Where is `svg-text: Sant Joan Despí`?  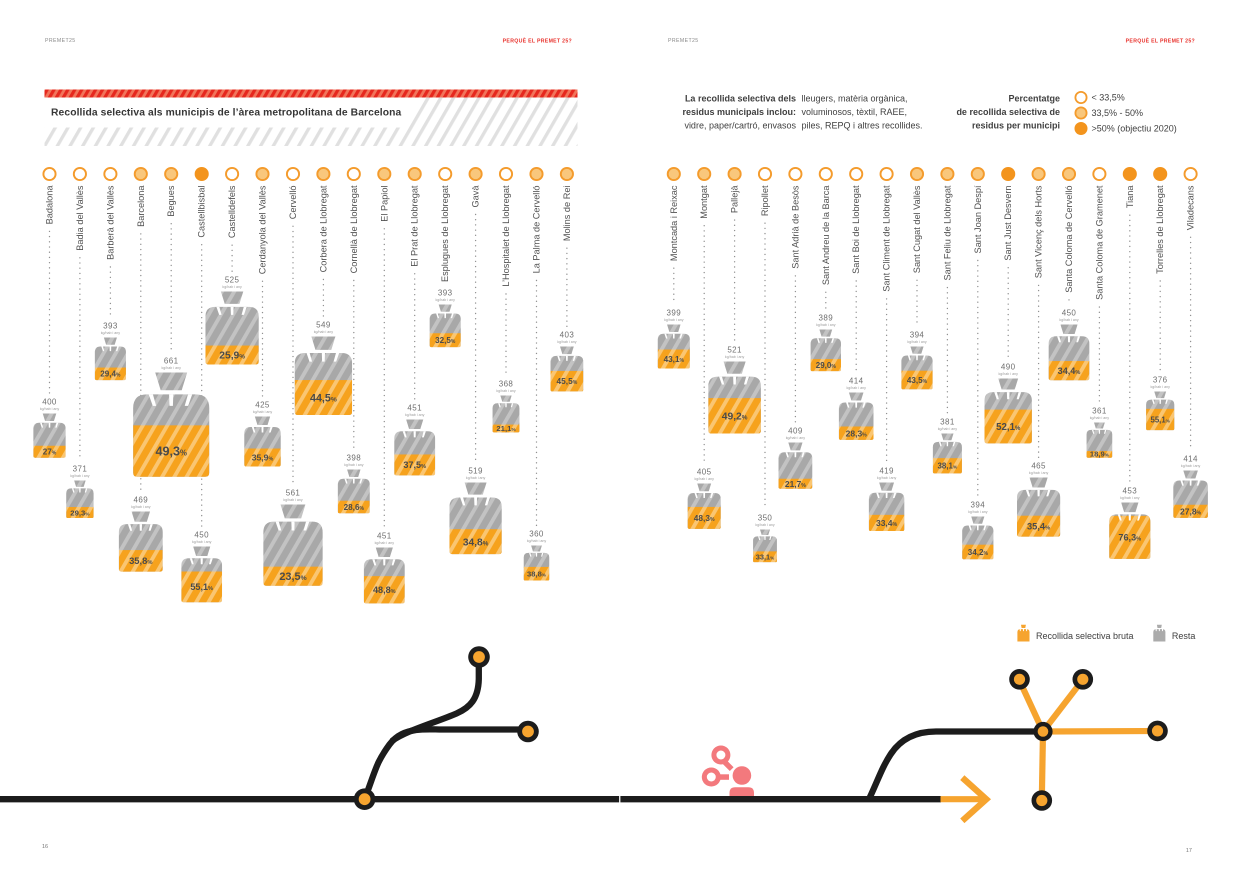 svg-text: Sant Joan Despí is located at coordinates (978, 219).